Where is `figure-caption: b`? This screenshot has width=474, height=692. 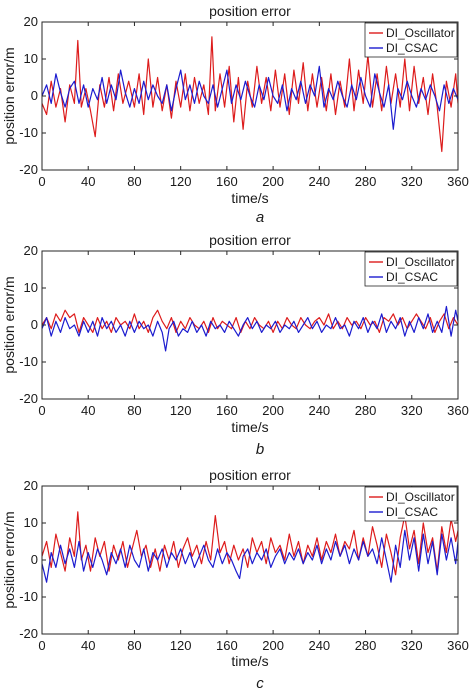
figure-caption: b is located at coordinates (260, 449).